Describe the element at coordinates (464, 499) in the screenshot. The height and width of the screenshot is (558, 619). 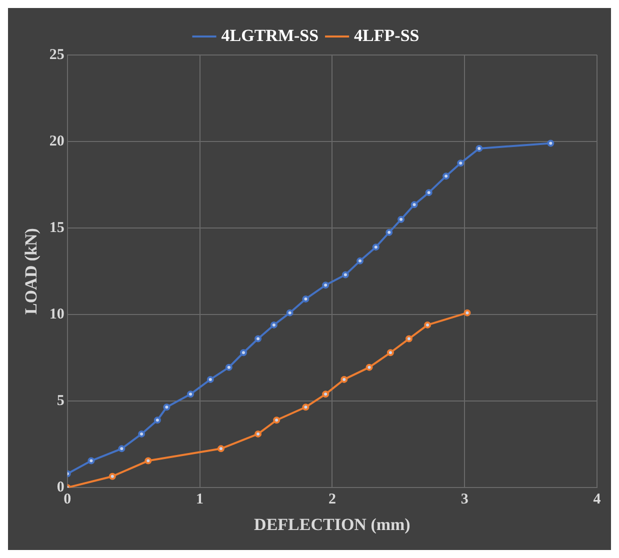
I see `x-tick-label: 3` at that location.